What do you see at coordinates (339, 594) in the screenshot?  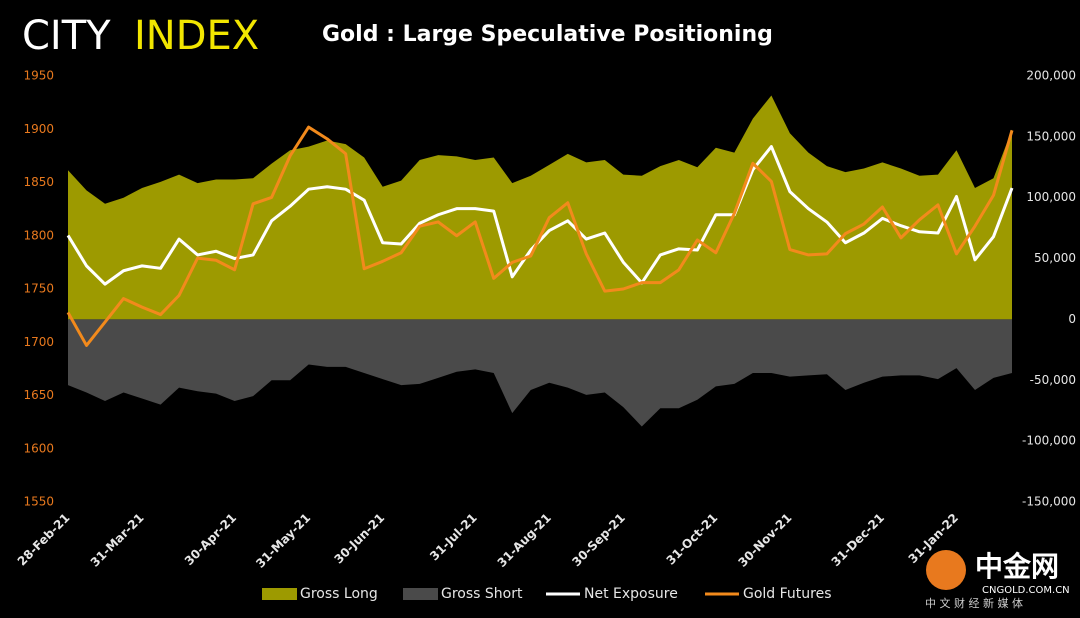 I see `legend-label: Gross Long` at bounding box center [339, 594].